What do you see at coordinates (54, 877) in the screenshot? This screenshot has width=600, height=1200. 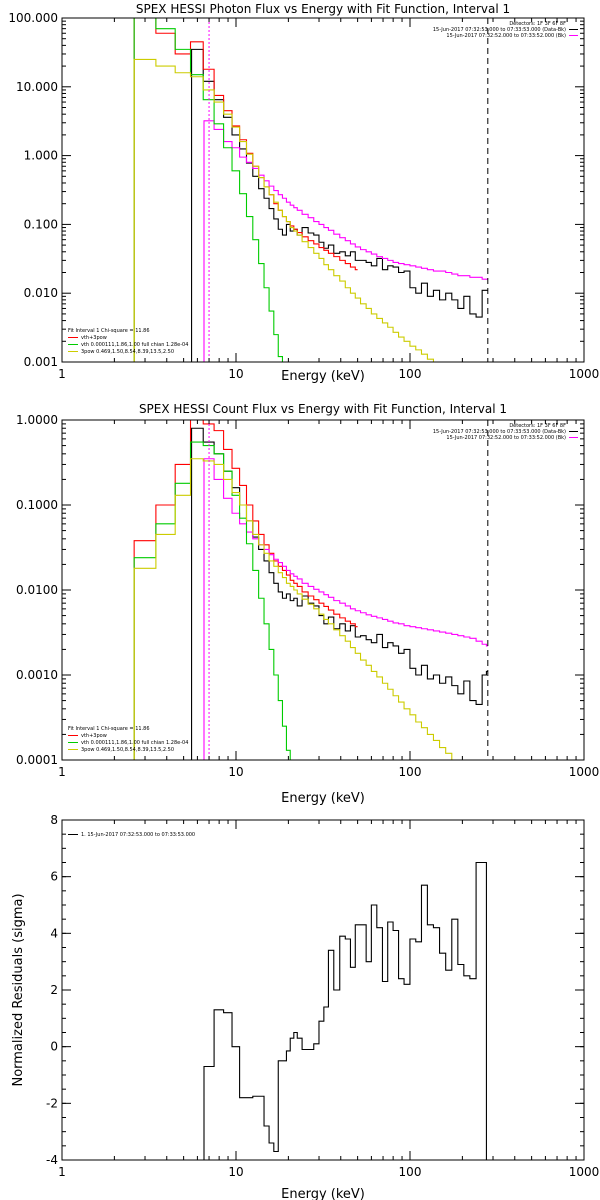 I see `y-tick-label: 6` at bounding box center [54, 877].